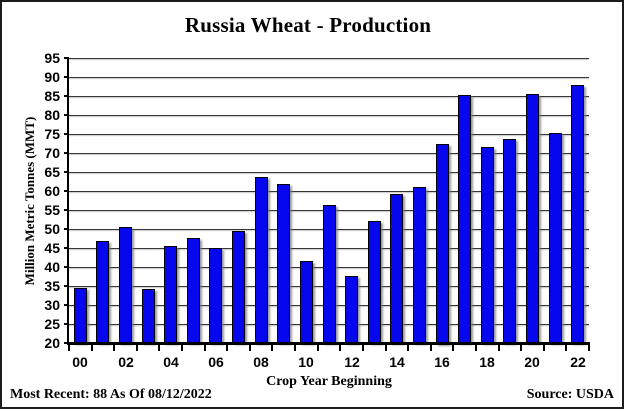 The width and height of the screenshot is (624, 411). I want to click on x-axis-line, so click(328, 343).